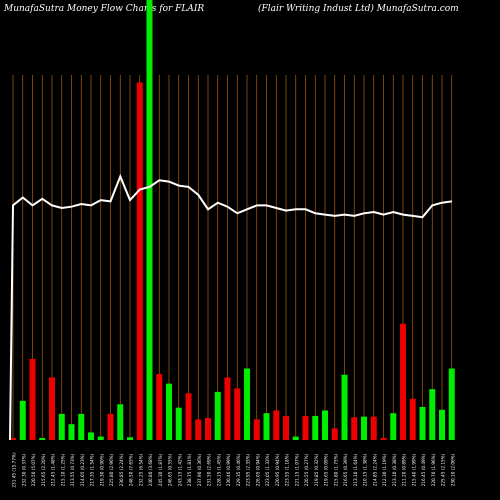 This screenshot has width=500, height=500. Describe the element at coordinates (101, 469) in the screenshot. I see `x-axis-label: 219.30 (0.90%)` at that location.